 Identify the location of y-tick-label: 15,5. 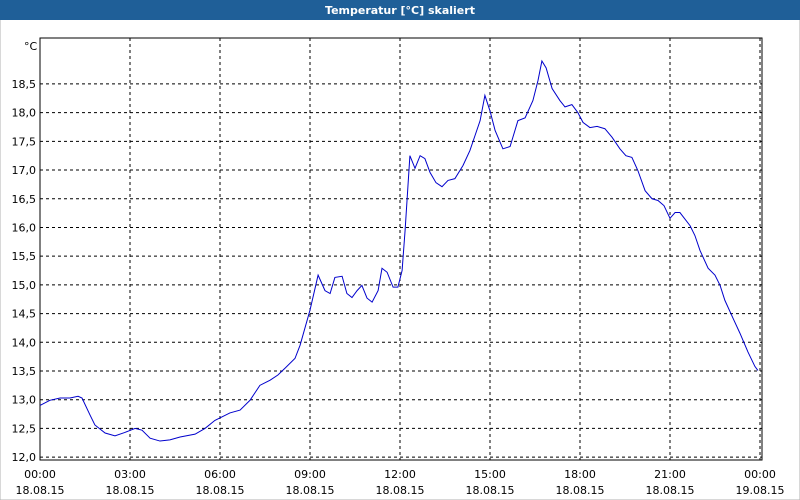
(24, 256).